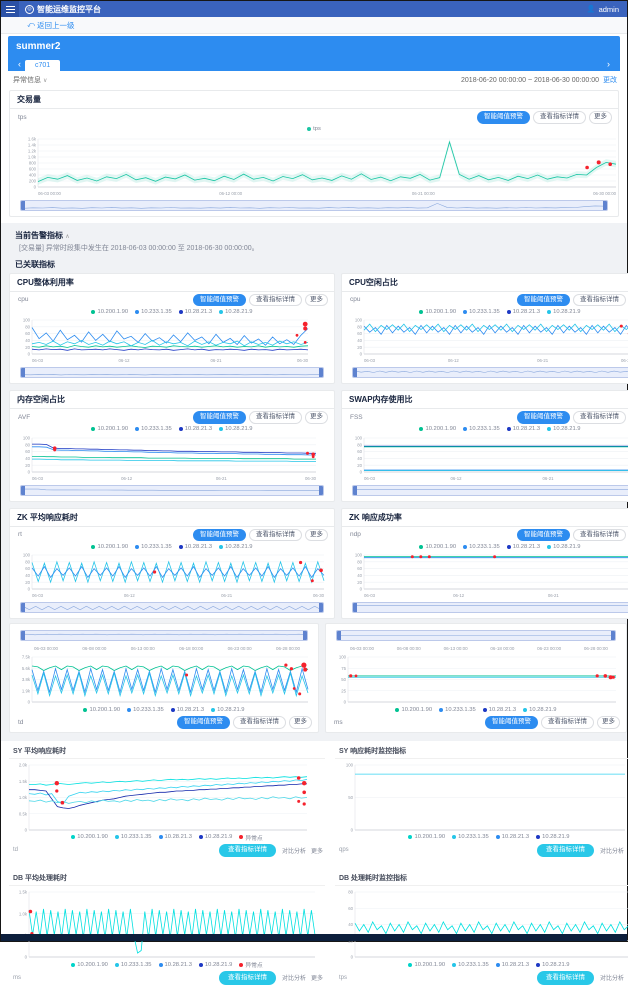  What do you see at coordinates (603, 9) in the screenshot?
I see `user-menu: 👤 admin` at bounding box center [603, 9].